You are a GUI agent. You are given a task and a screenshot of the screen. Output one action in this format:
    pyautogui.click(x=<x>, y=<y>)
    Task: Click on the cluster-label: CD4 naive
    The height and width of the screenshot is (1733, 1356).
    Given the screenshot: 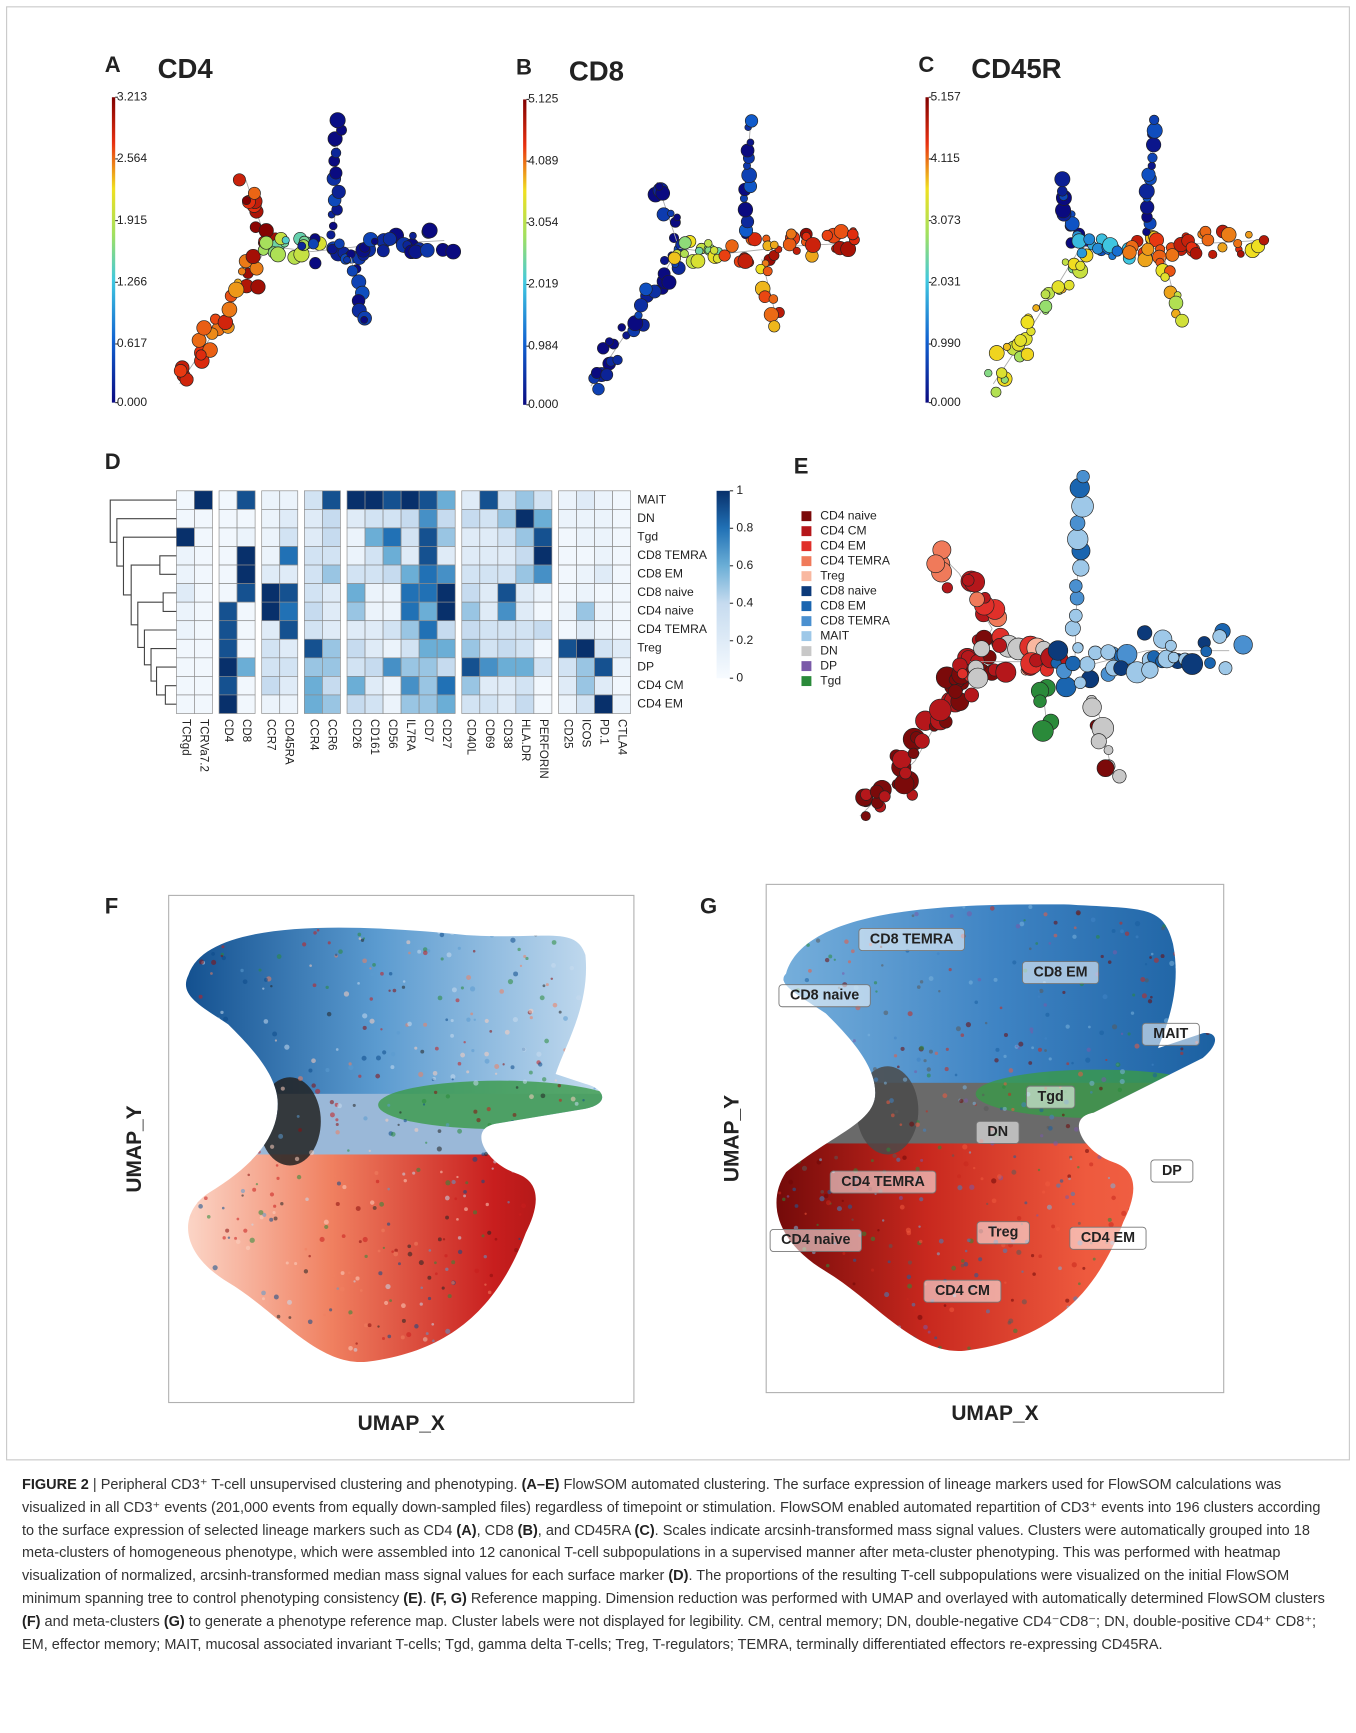 What is the action you would take?
    pyautogui.click(x=815, y=1240)
    